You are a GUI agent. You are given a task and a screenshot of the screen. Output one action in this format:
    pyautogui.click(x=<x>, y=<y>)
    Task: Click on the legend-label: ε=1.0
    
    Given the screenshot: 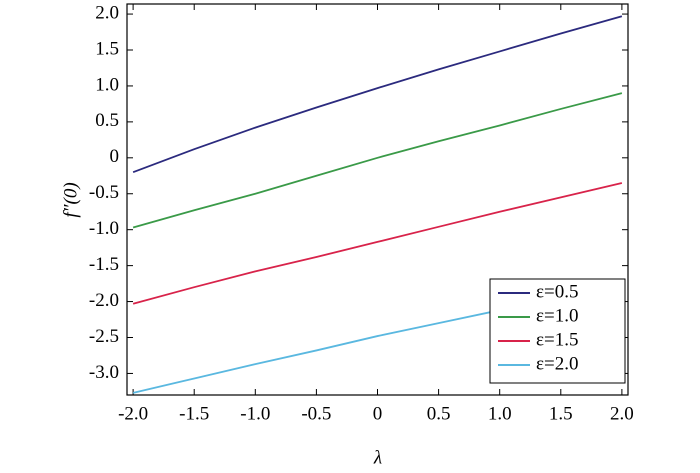 What is the action you would take?
    pyautogui.click(x=557, y=315)
    